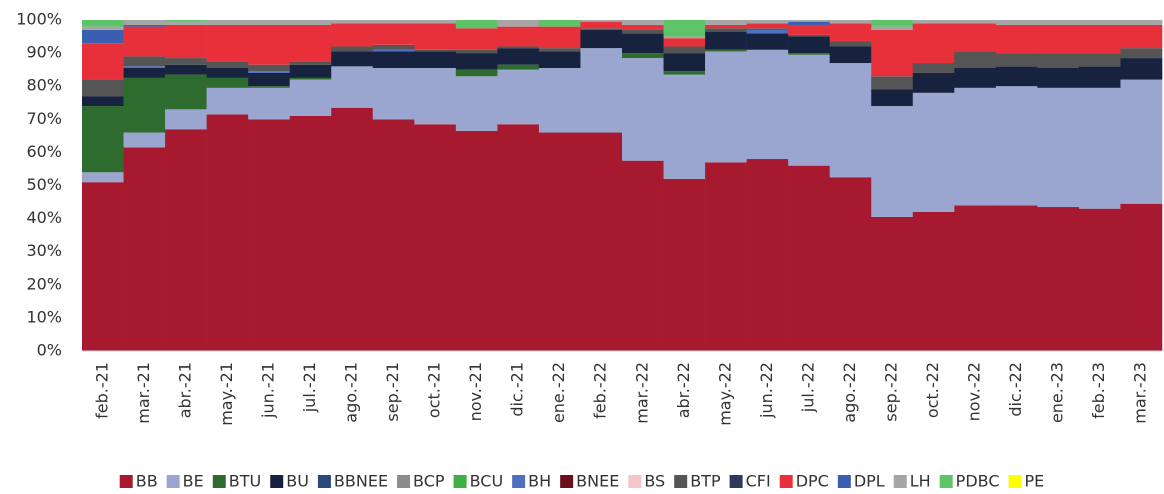 This screenshot has height=494, width=1164. Describe the element at coordinates (44, 85) in the screenshot. I see `y-tick-label: 80%` at that location.